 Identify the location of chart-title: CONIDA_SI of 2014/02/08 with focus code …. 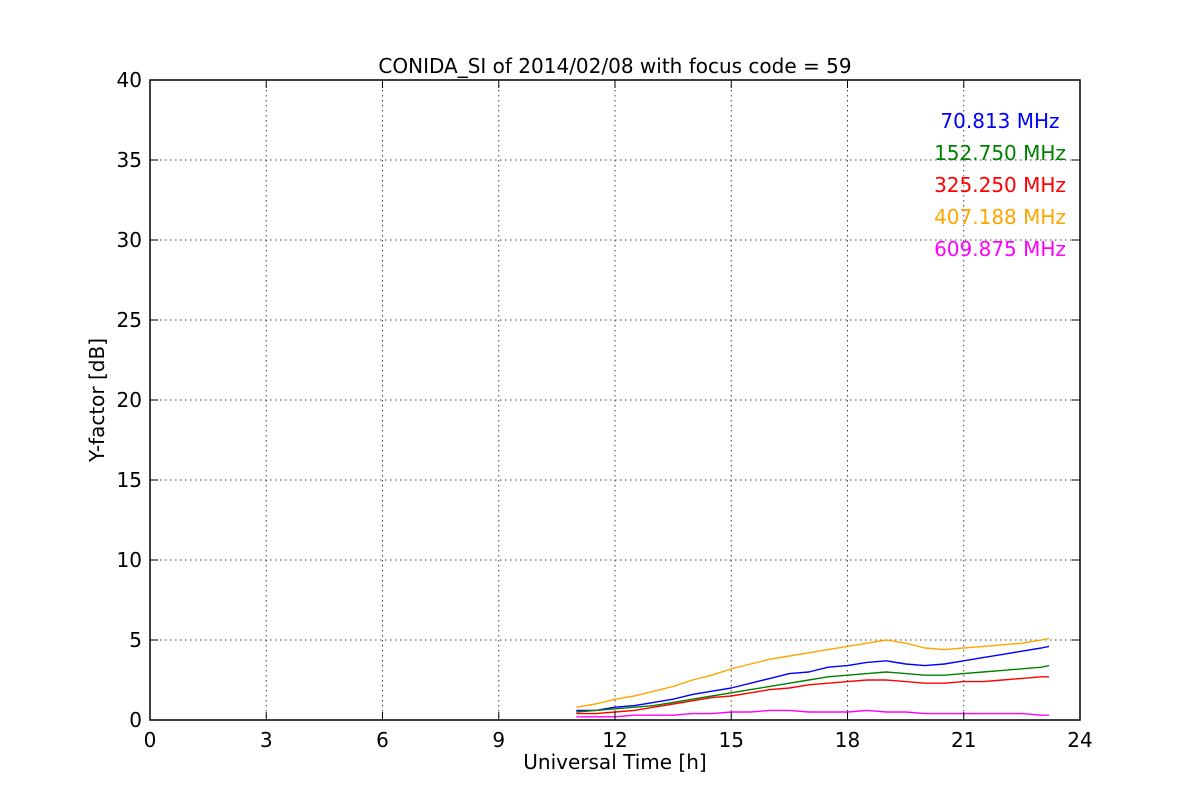
(614, 66).